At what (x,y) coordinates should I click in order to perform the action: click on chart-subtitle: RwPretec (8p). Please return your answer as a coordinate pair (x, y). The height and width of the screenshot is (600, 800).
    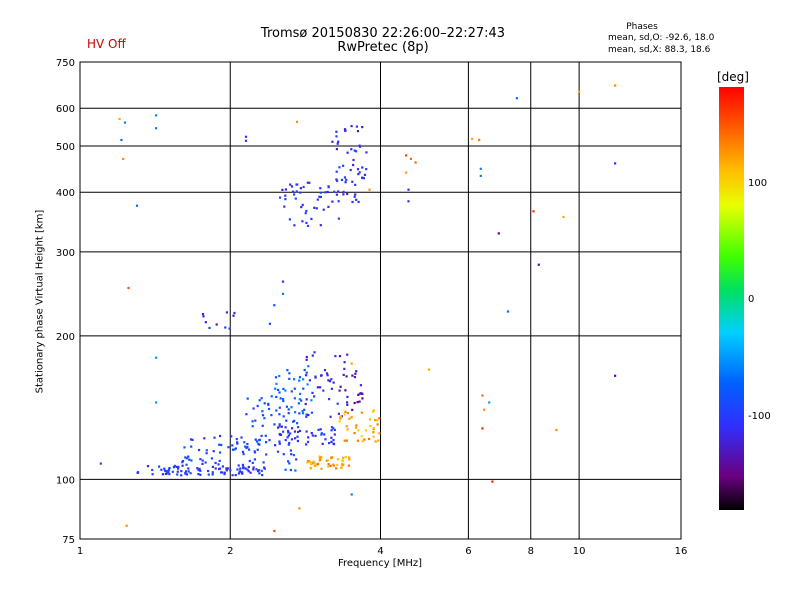
    Looking at the image, I should click on (383, 47).